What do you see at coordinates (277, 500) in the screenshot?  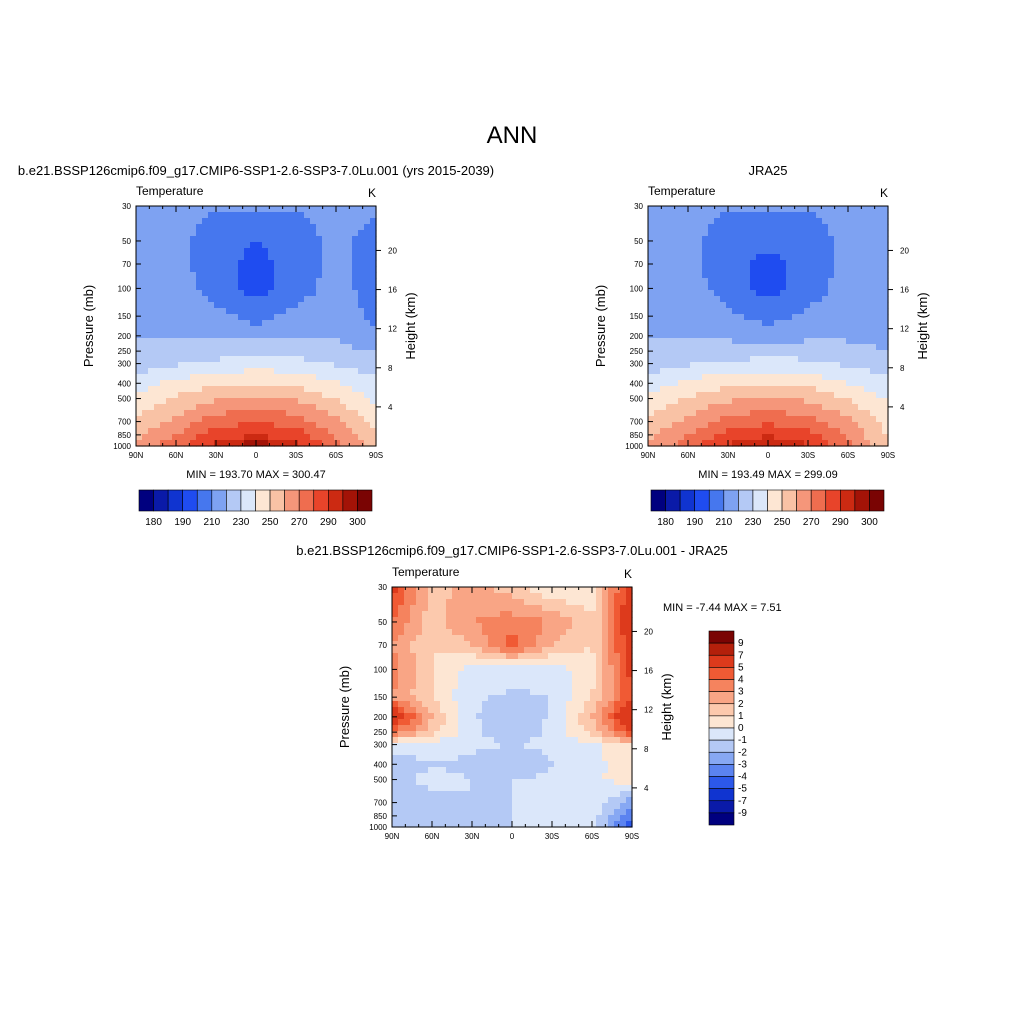 I see `colorbar-swatch` at bounding box center [277, 500].